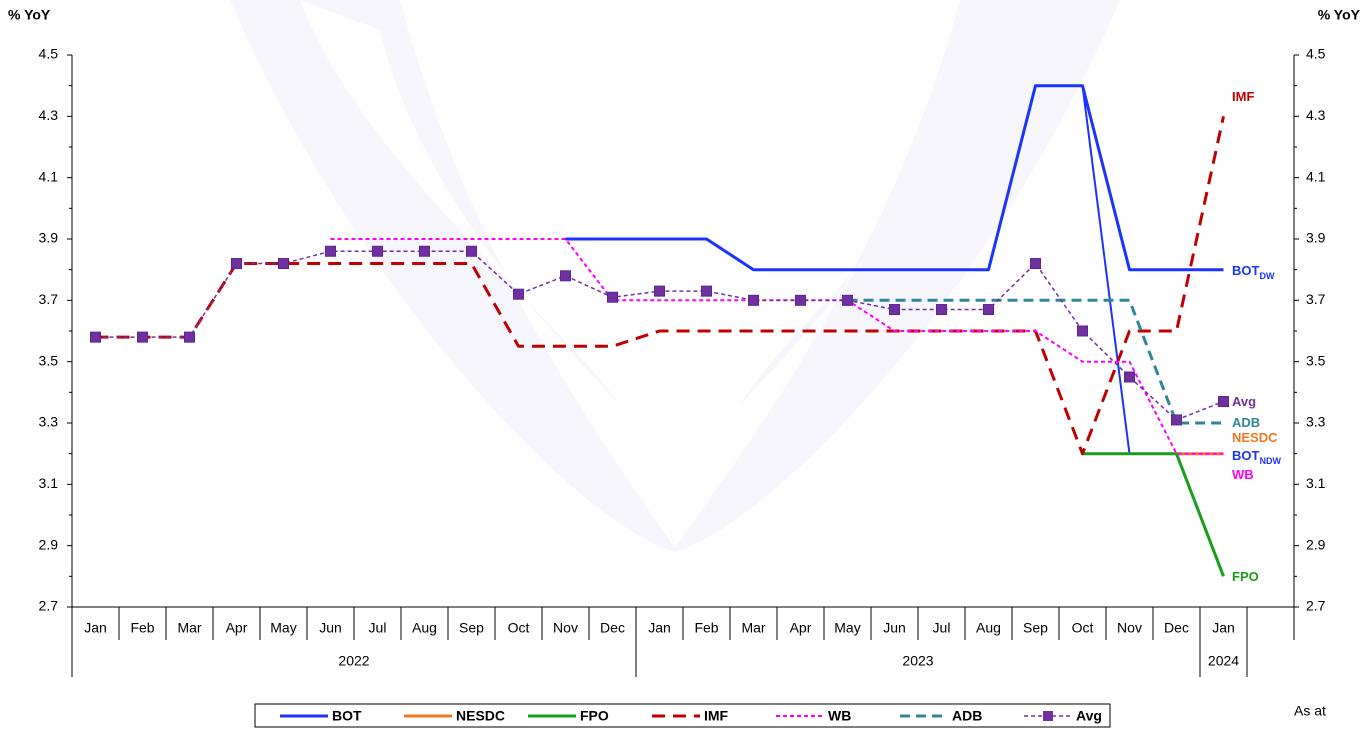 The image size is (1368, 733). I want to click on y-tick-label: 2.7, so click(49, 606).